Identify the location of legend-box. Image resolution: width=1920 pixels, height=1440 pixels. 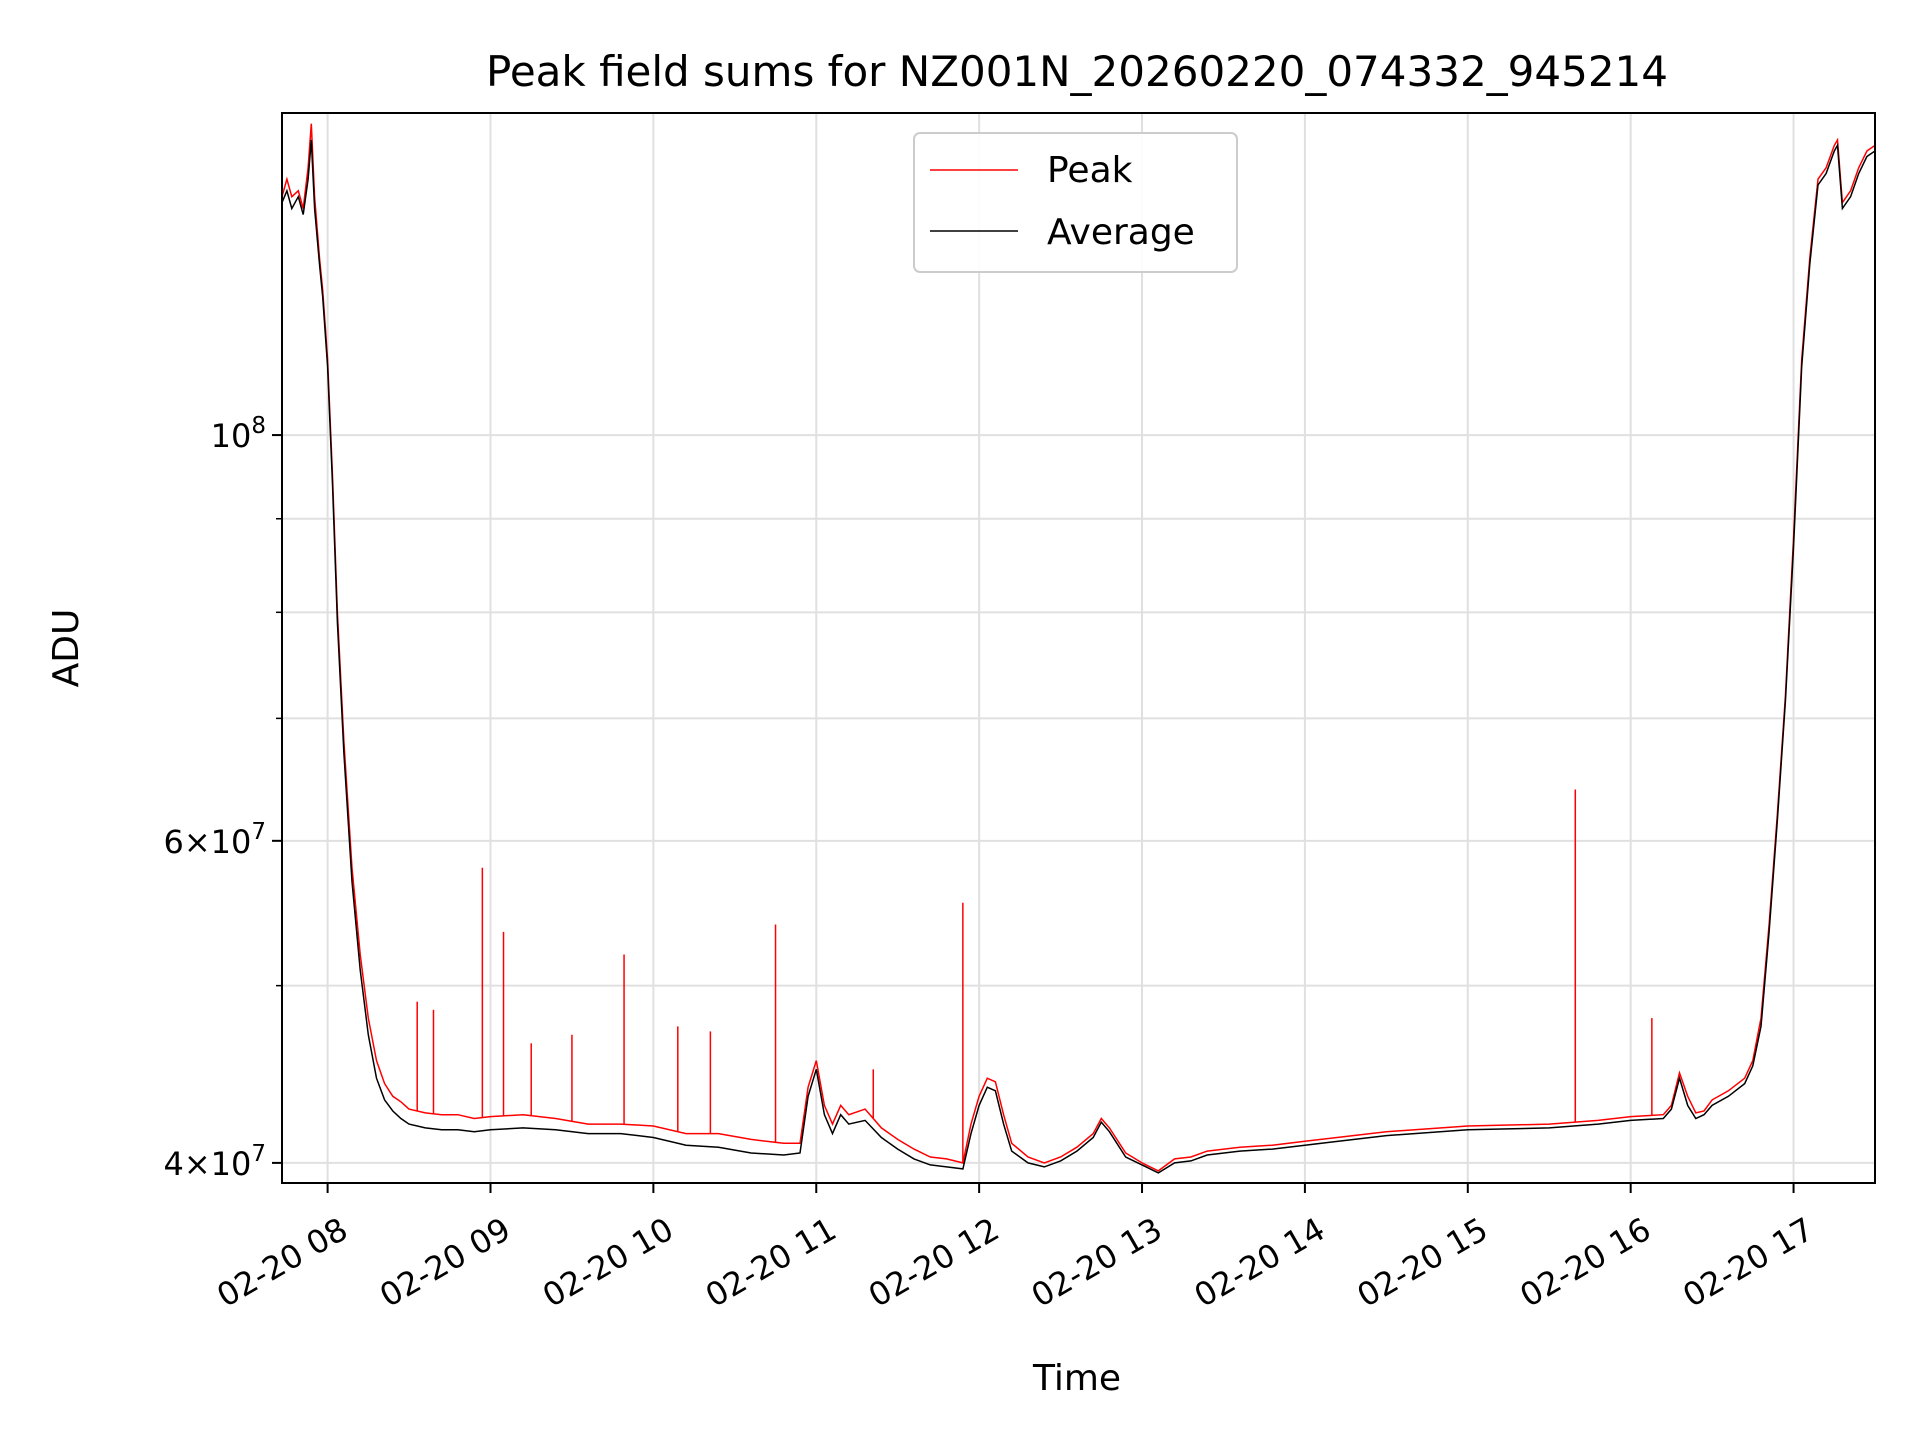
(1075, 202).